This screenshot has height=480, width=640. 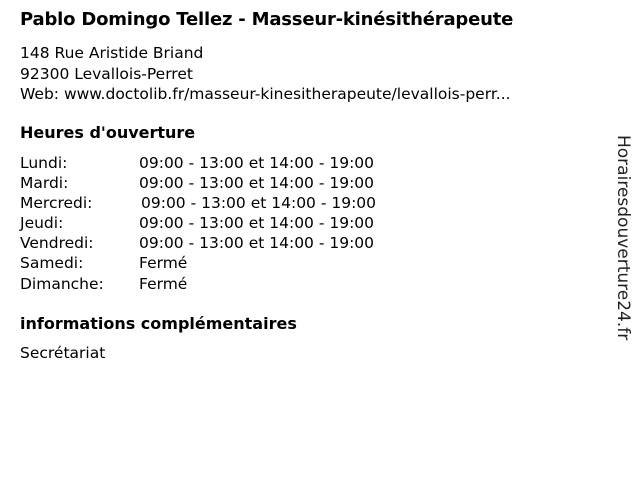 I want to click on hours-row: Mercredi: 09:00 - 13:00 et 14:00 - 19:00, so click(x=198, y=203).